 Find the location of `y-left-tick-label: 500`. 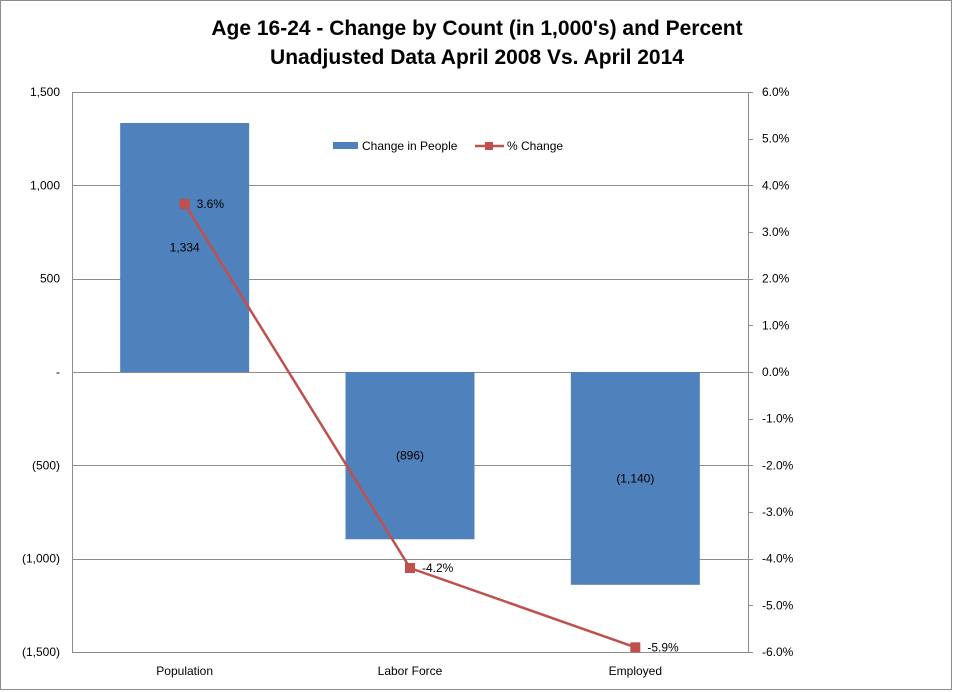

y-left-tick-label: 500 is located at coordinates (50, 279).